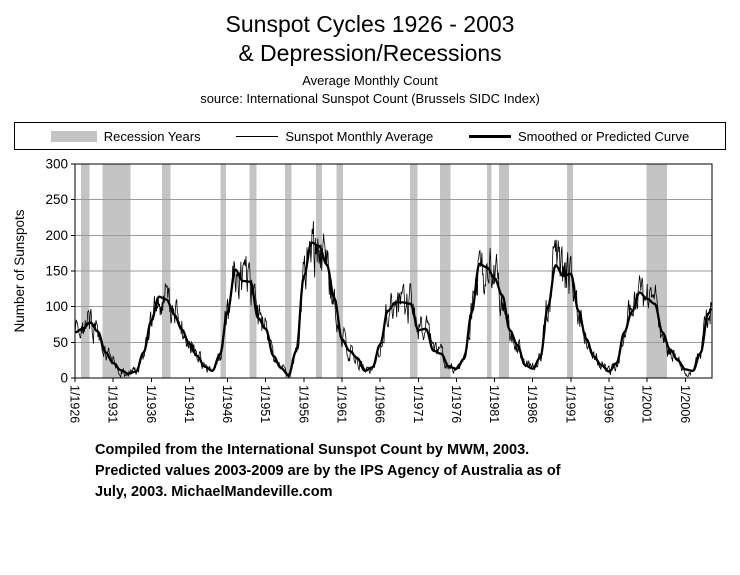  What do you see at coordinates (64, 378) in the screenshot?
I see `svg-text: 0` at bounding box center [64, 378].